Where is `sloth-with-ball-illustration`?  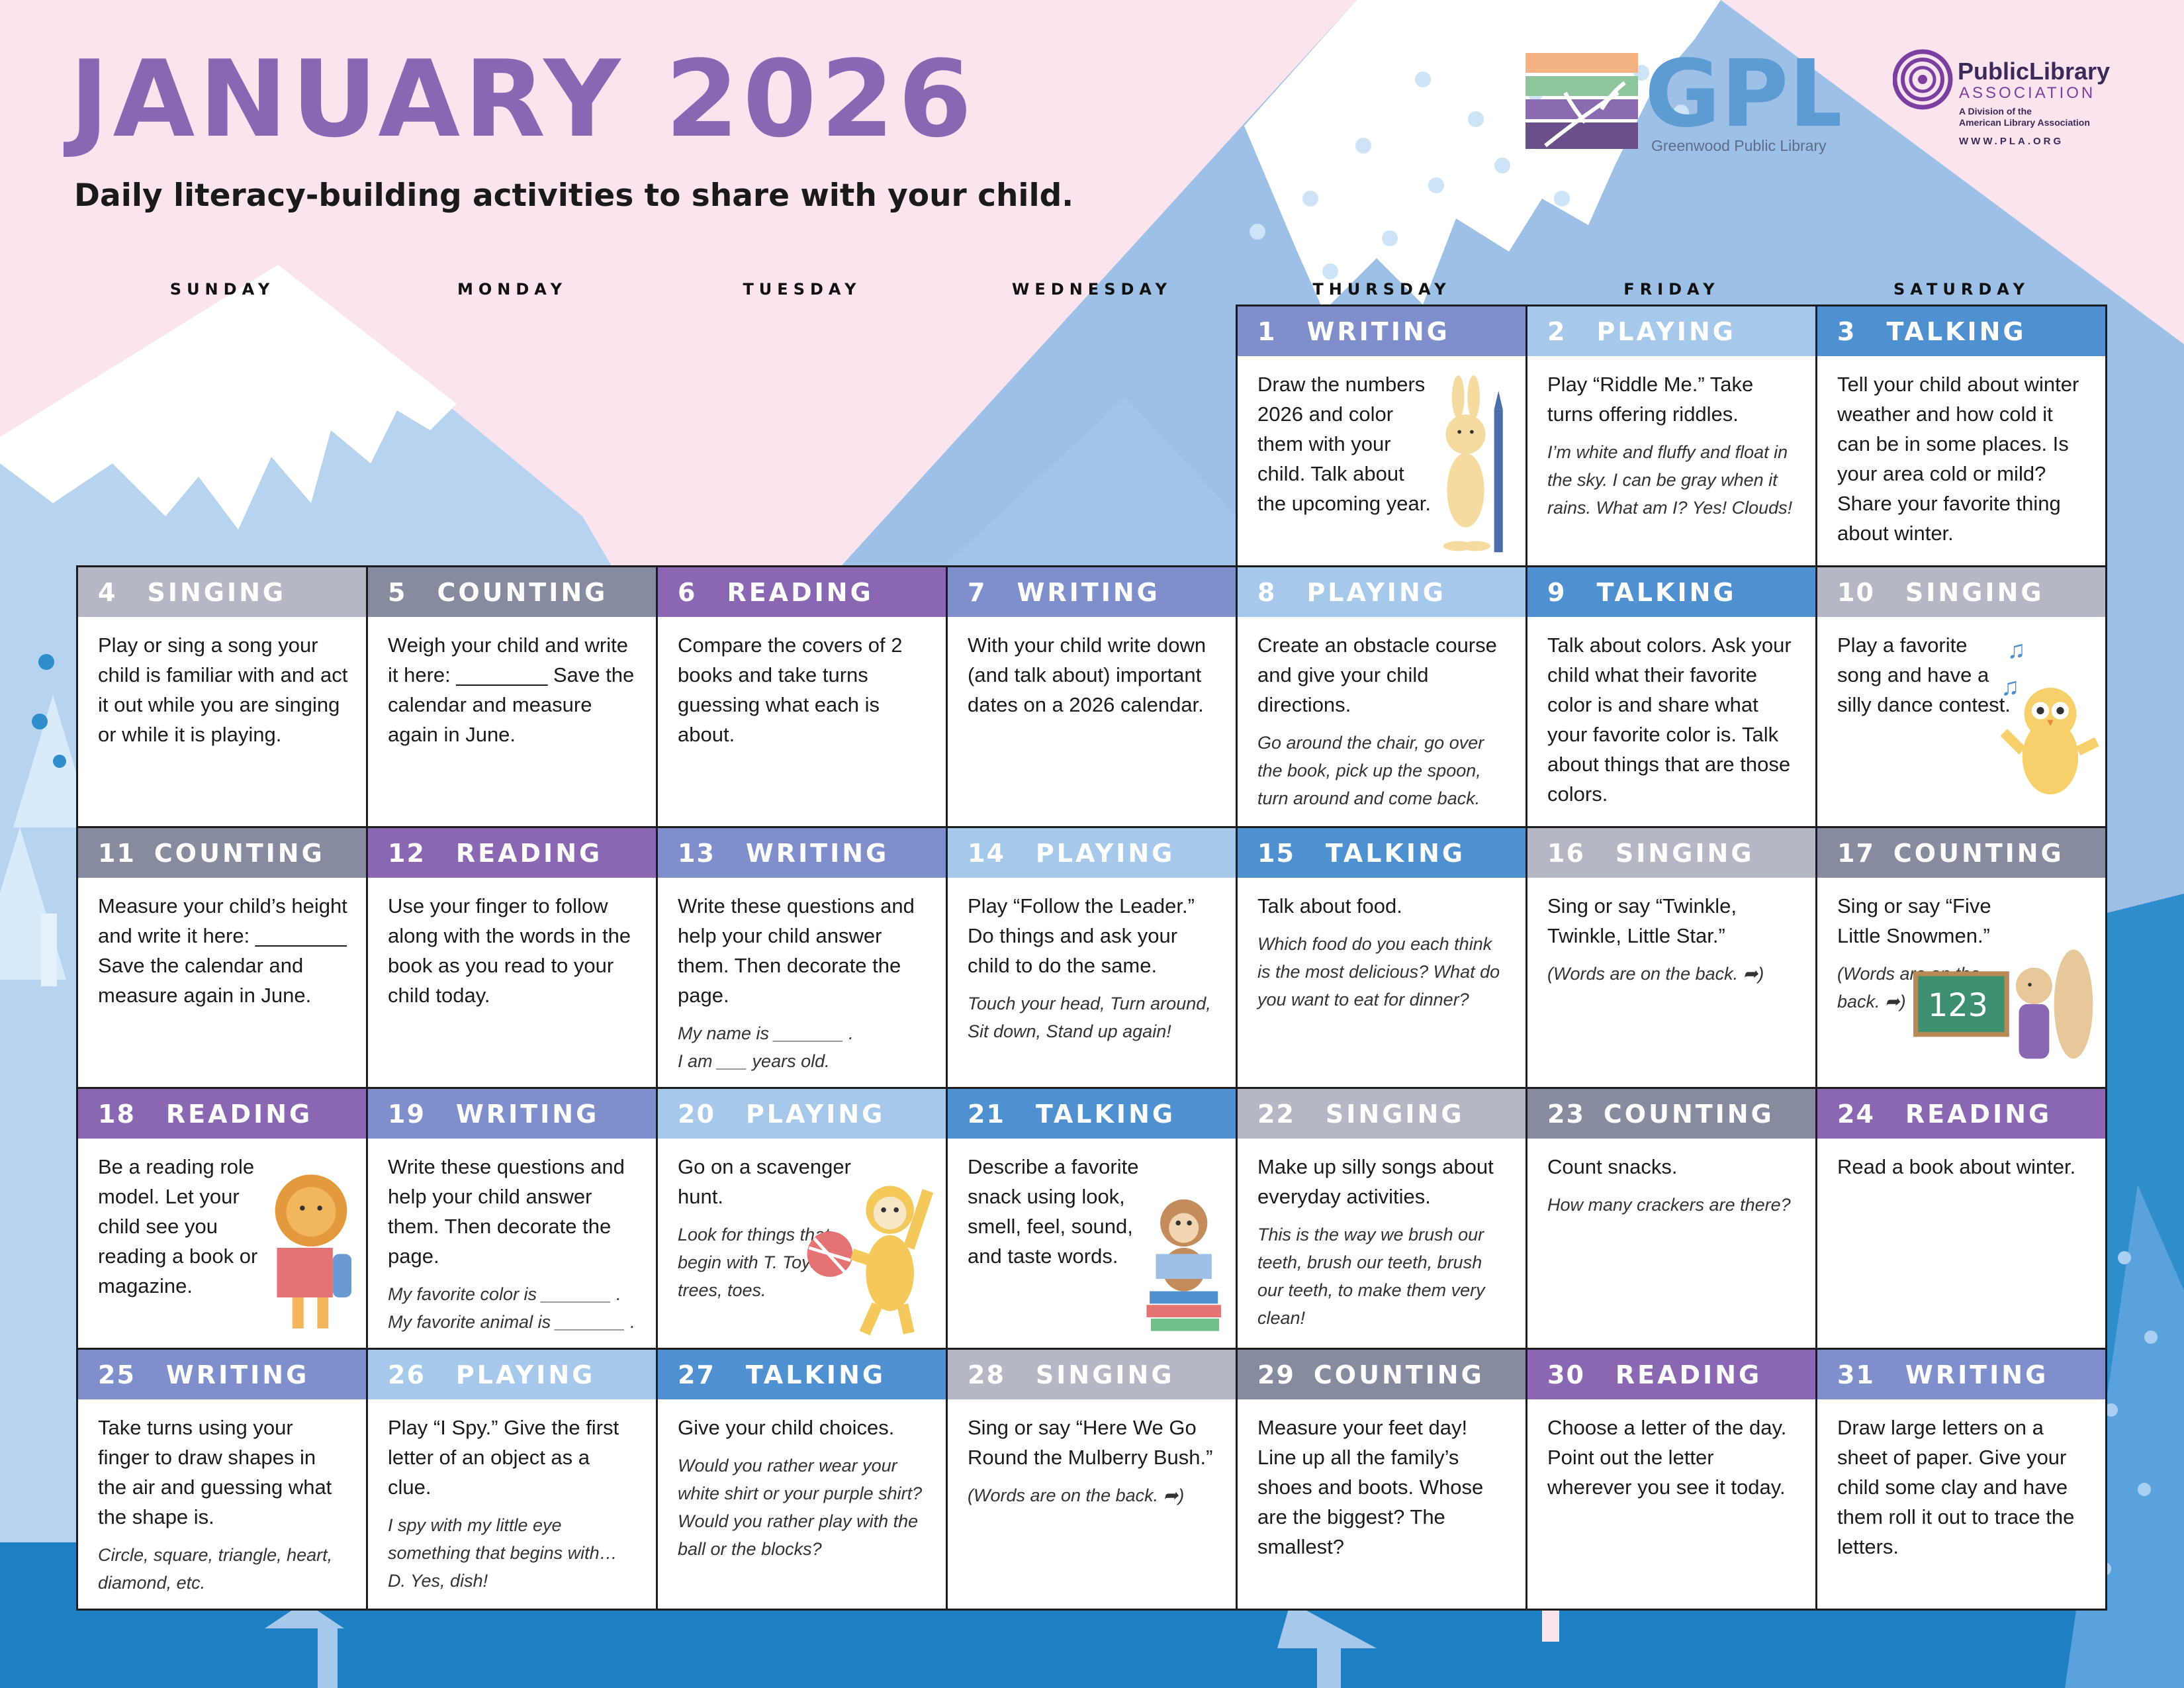 sloth-with-ball-illustration is located at coordinates (870, 1261).